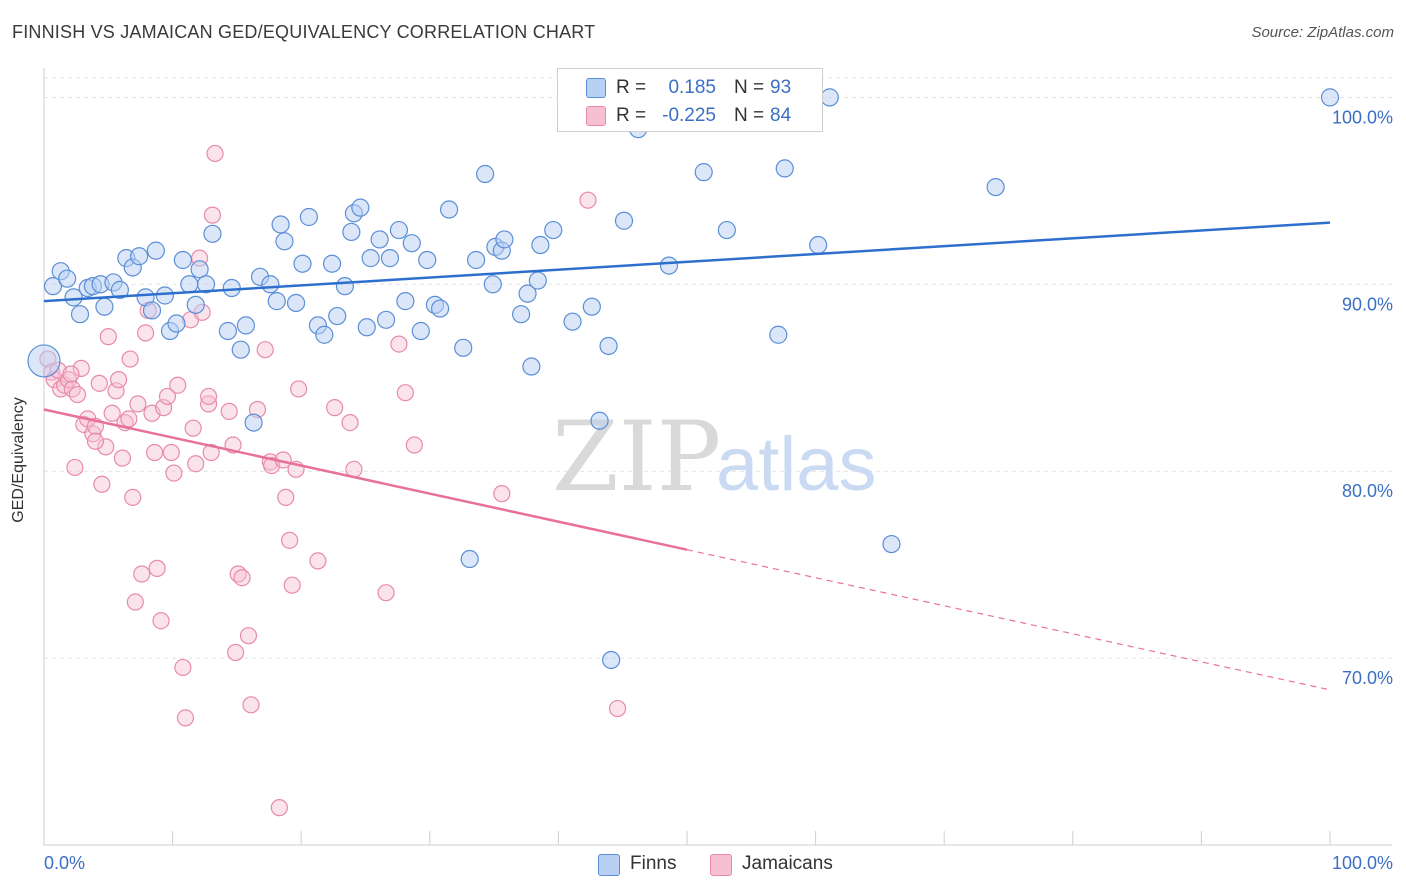 The width and height of the screenshot is (1406, 892). What do you see at coordinates (609, 865) in the screenshot?
I see `bottom-finns-swatch` at bounding box center [609, 865].